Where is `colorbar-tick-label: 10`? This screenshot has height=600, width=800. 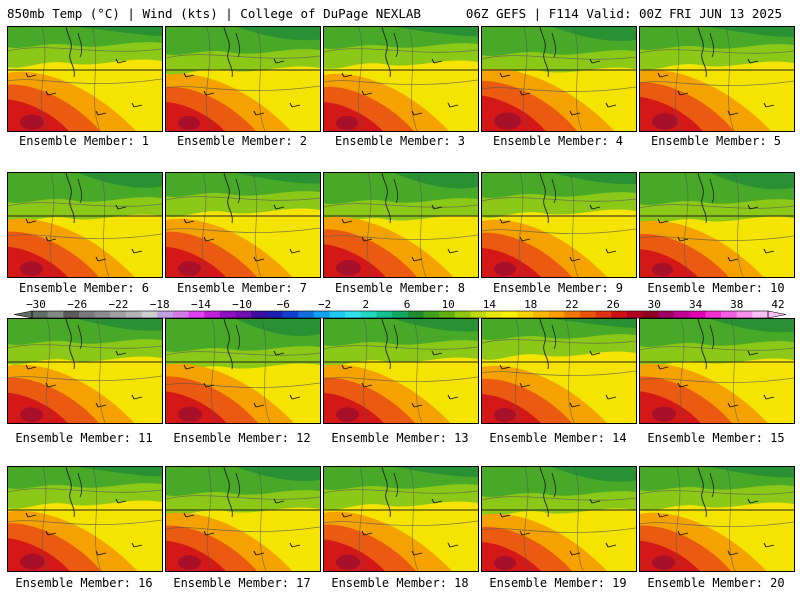
colorbar-tick-label: 10 is located at coordinates (448, 304).